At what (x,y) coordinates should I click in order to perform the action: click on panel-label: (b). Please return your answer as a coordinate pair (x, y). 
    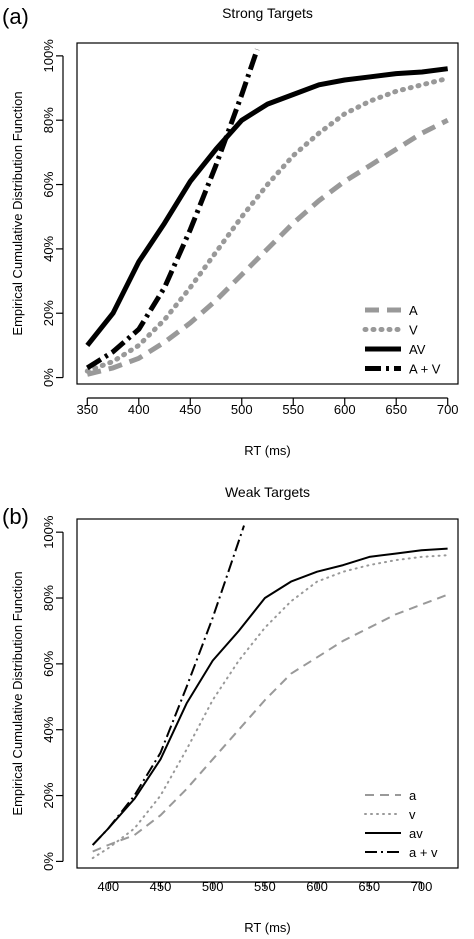
    Looking at the image, I should click on (15, 516).